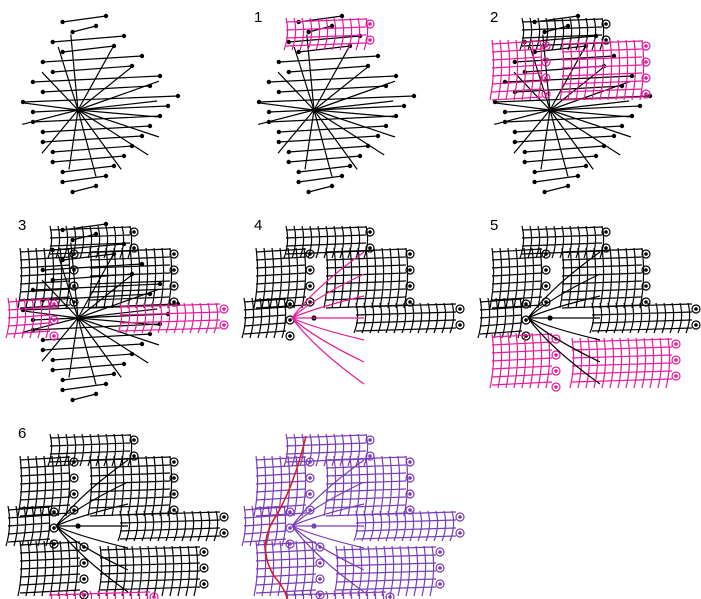 The image size is (701, 599). What do you see at coordinates (285, 517) in the screenshot?
I see `highlighted-thread` at bounding box center [285, 517].